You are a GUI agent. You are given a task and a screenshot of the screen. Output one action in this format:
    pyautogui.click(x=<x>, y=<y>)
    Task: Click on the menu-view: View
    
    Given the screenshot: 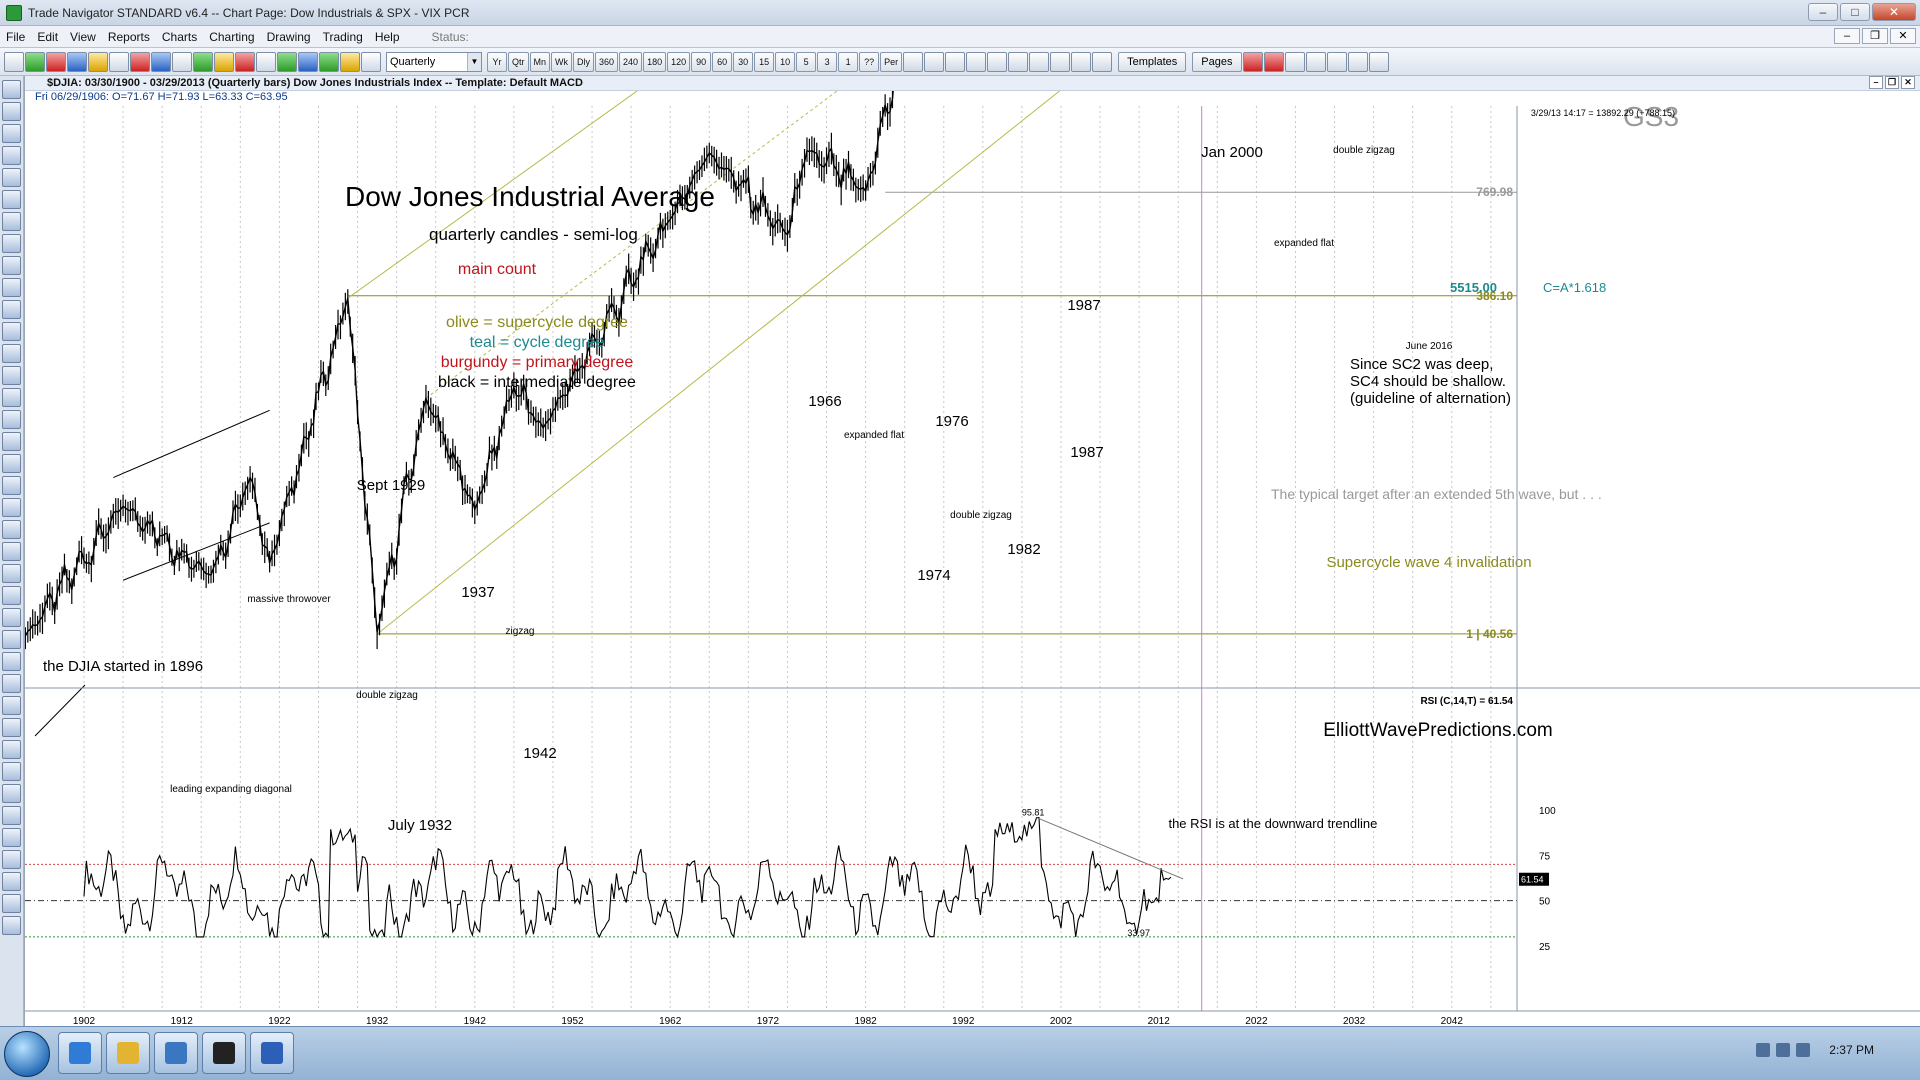 What is the action you would take?
    pyautogui.click(x=83, y=36)
    